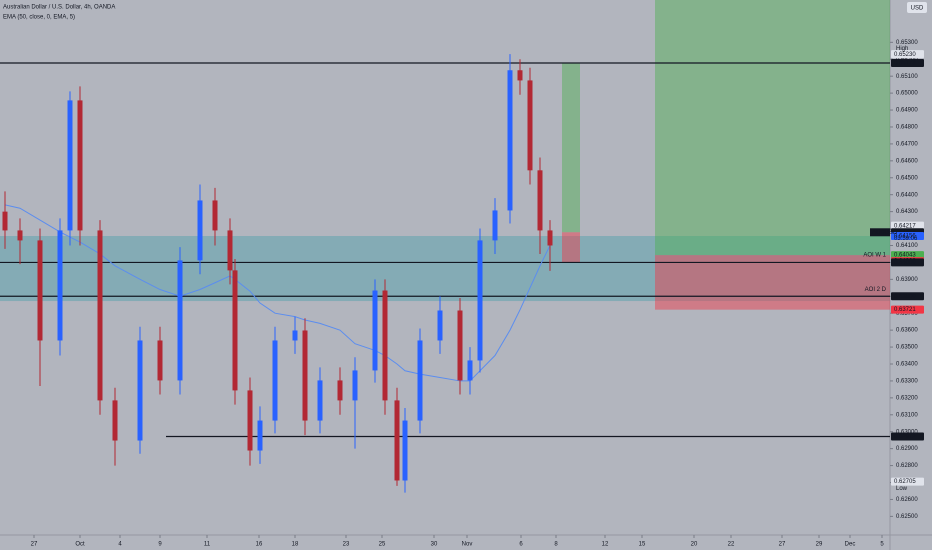 The height and width of the screenshot is (550, 932). What do you see at coordinates (907, 348) in the screenshot?
I see `y-tick-label: 0.63500` at bounding box center [907, 348].